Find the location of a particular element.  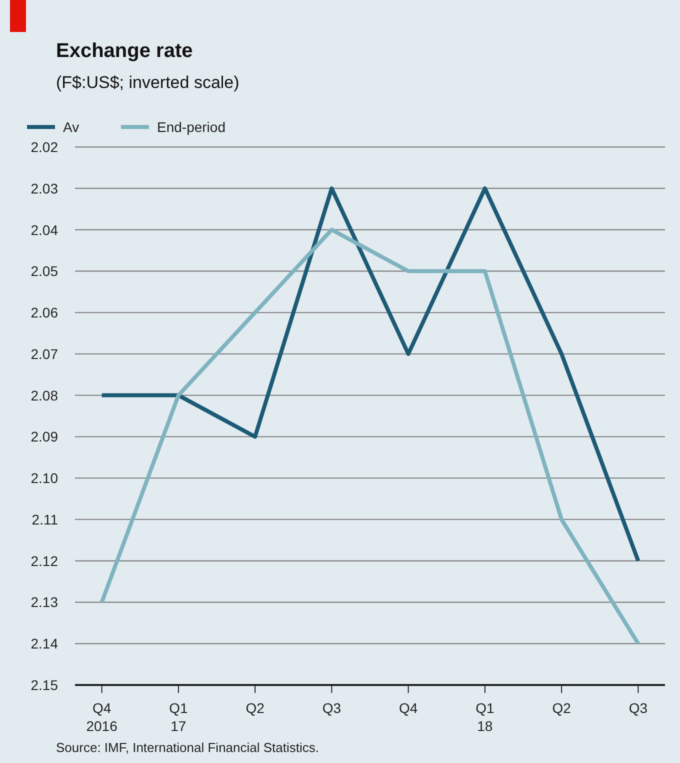

chart-subtitle: (F$:US$; inverted scale) is located at coordinates (148, 82).